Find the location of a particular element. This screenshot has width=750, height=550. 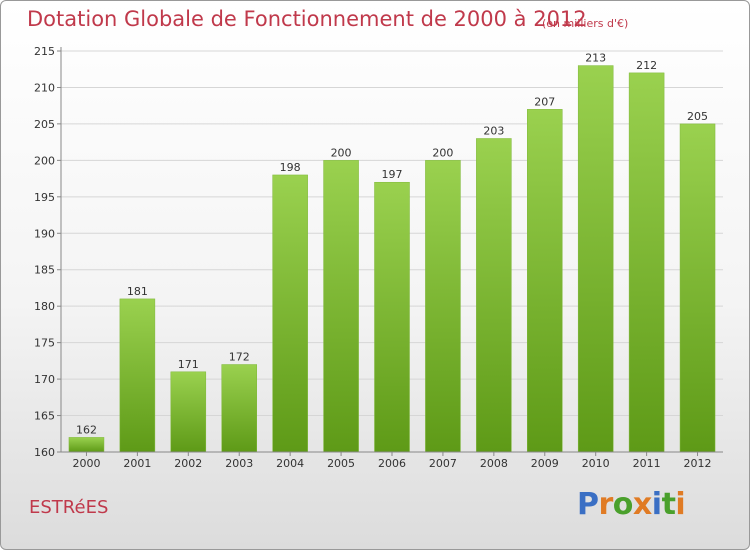

y-tick-label: 185 is located at coordinates (44, 270).